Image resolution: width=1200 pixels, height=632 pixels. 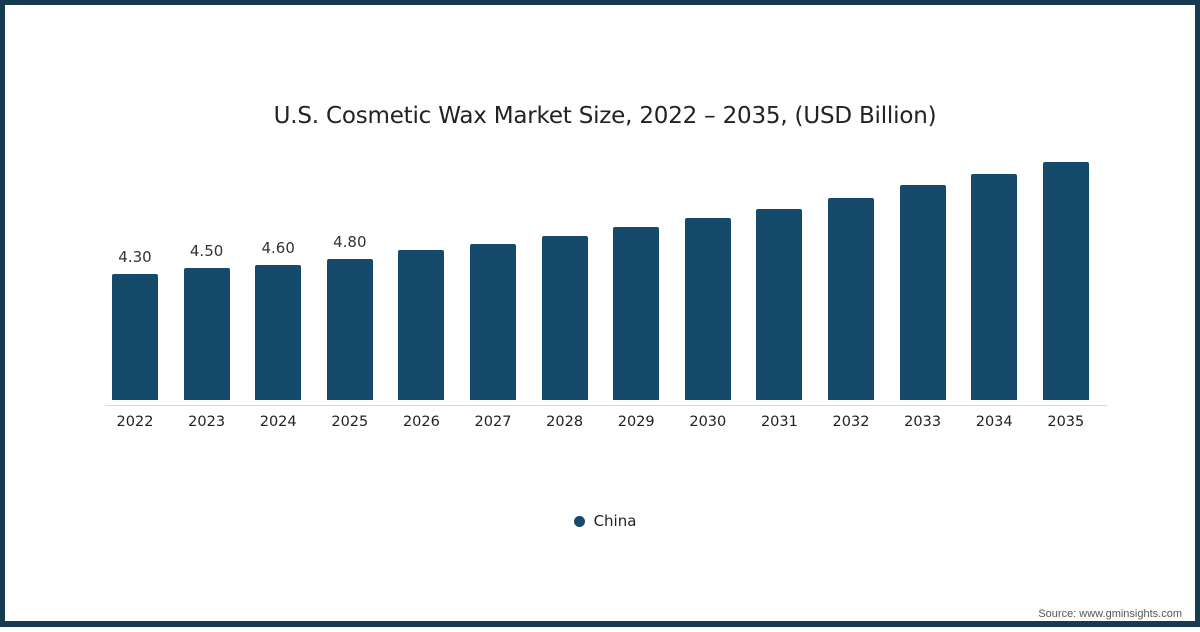 What do you see at coordinates (350, 422) in the screenshot?
I see `x-tick-label: 2025` at bounding box center [350, 422].